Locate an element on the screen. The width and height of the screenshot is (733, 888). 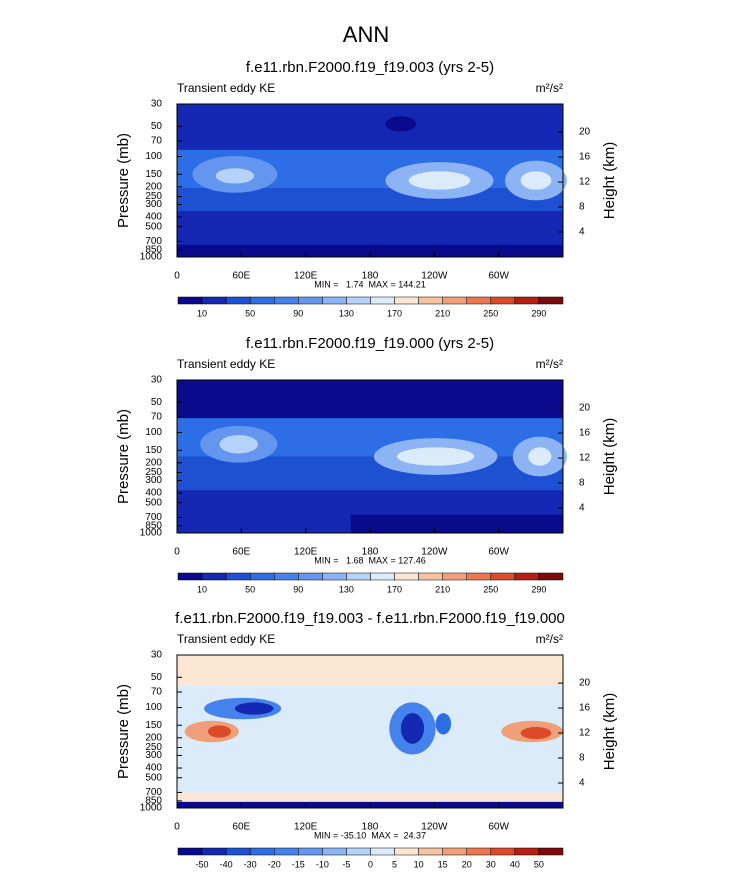
min-max-label: MIN = 1.68 MAX = 127.46 is located at coordinates (370, 560).